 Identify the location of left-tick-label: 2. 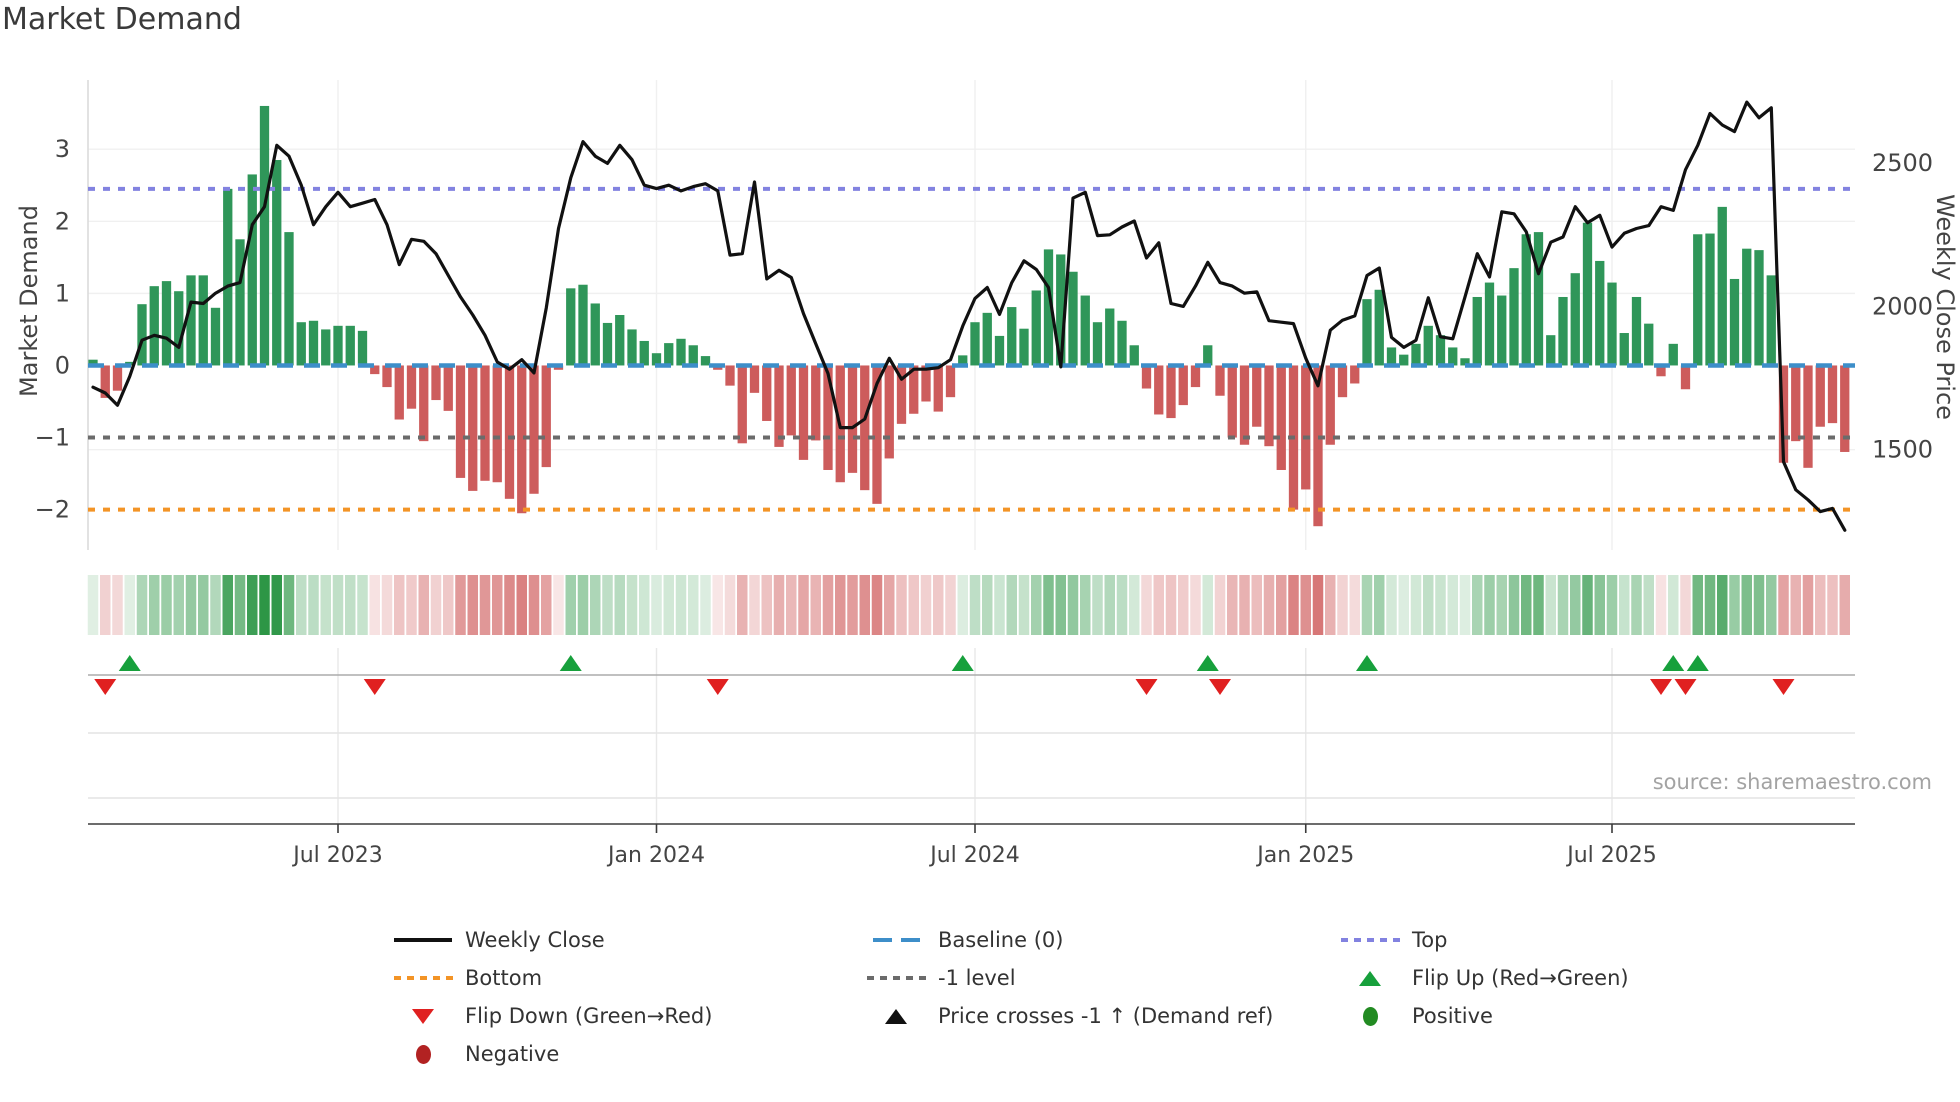
(62, 221).